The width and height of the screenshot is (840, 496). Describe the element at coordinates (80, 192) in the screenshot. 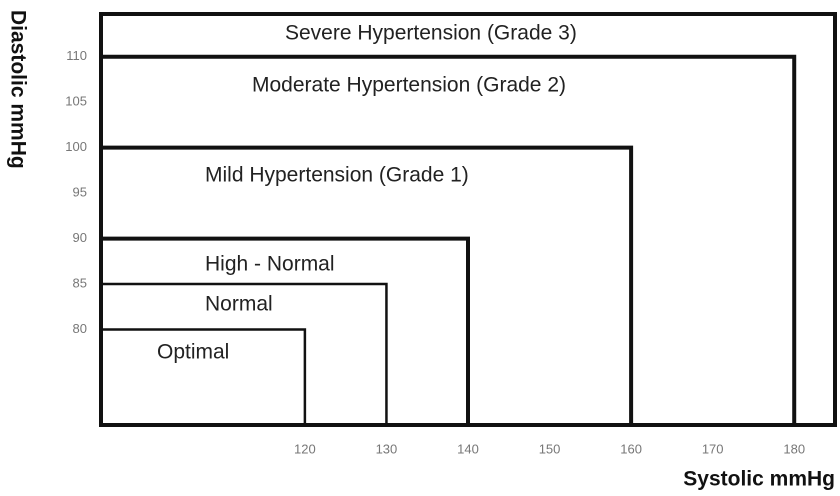

I see `y-tick-label: 95` at that location.